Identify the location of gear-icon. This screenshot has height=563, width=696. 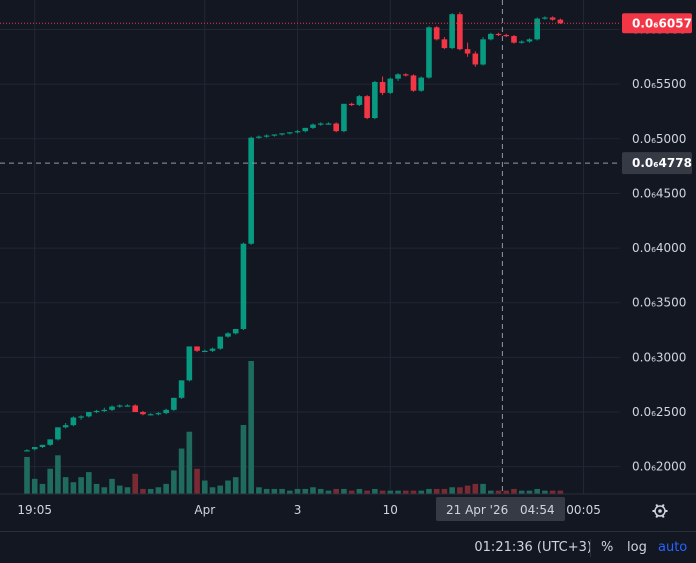
(660, 511).